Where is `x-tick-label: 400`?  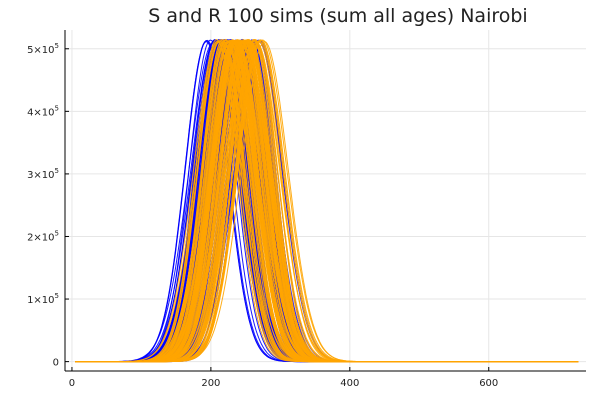
x-tick-label: 400 is located at coordinates (349, 383).